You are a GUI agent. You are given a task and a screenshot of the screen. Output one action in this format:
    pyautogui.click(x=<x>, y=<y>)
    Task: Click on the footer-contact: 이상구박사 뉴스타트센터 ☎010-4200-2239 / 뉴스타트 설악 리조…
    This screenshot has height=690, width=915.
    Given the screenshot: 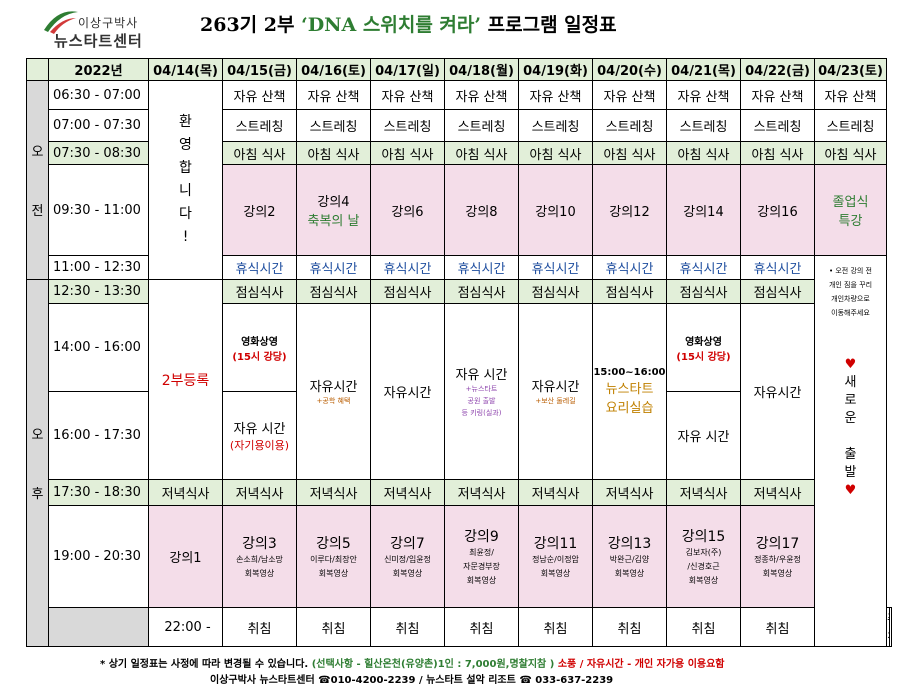 What is the action you would take?
    pyautogui.click(x=412, y=680)
    